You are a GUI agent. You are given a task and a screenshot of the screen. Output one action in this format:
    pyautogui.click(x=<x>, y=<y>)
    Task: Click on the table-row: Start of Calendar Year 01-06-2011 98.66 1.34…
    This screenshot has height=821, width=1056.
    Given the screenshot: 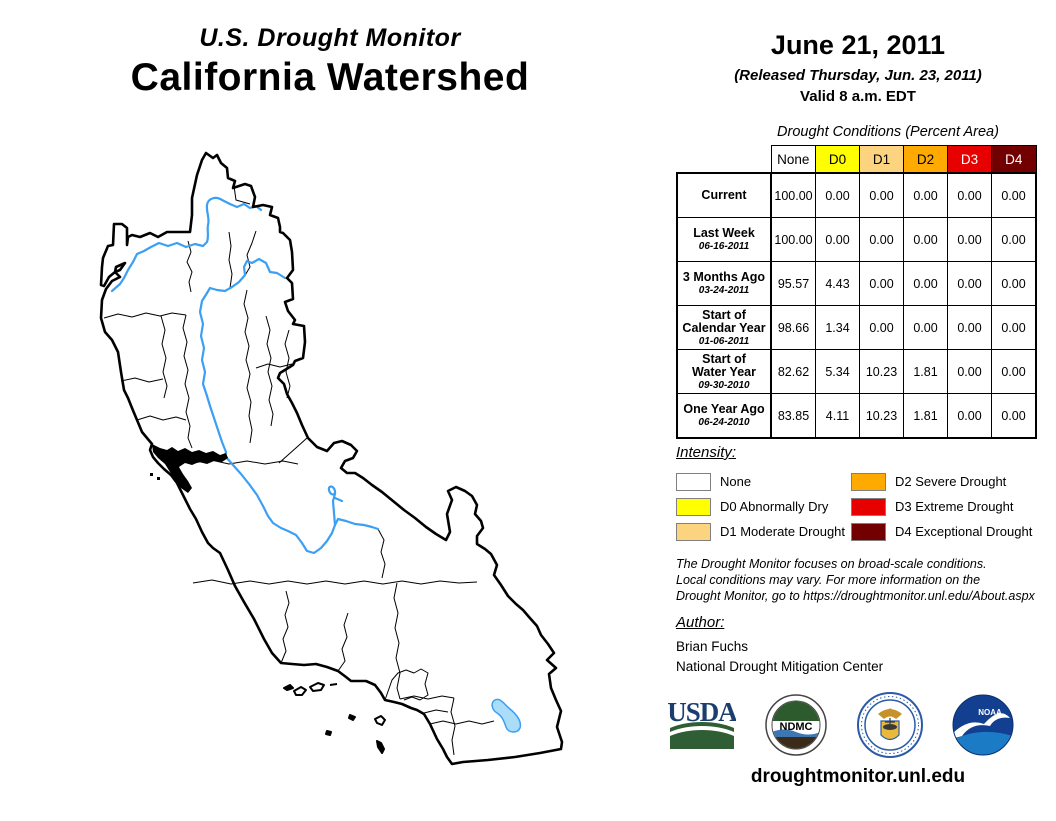 What is the action you would take?
    pyautogui.click(x=856, y=327)
    